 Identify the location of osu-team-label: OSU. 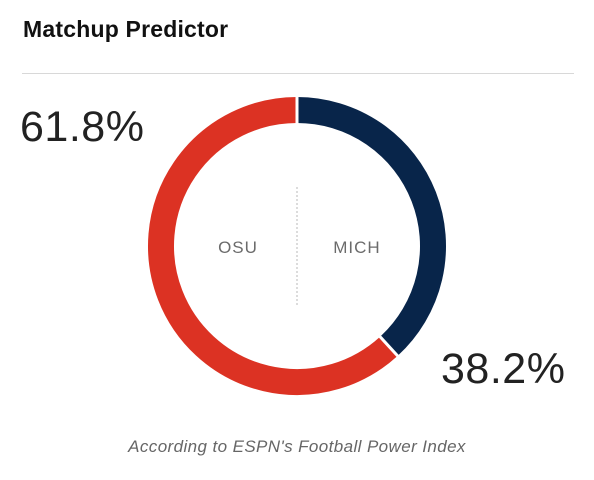
(238, 247).